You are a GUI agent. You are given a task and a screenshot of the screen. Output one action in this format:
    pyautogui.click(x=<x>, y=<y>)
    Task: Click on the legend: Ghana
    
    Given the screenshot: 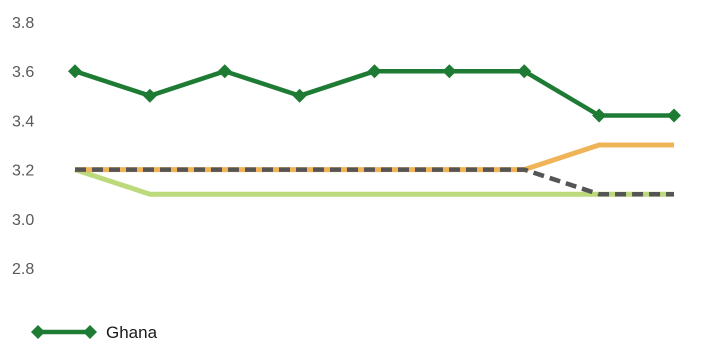 What is the action you would take?
    pyautogui.click(x=94, y=332)
    